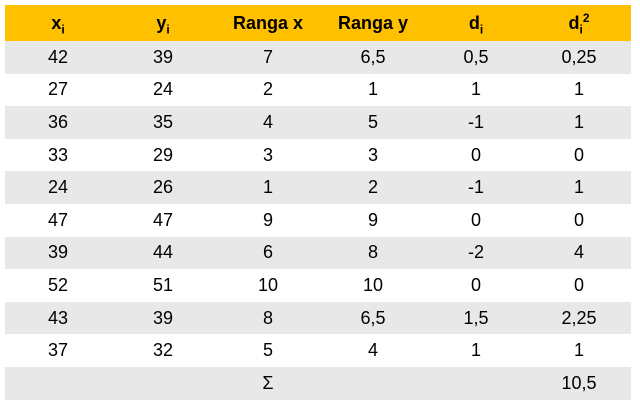  I want to click on cell-x-value: 39, so click(58, 253).